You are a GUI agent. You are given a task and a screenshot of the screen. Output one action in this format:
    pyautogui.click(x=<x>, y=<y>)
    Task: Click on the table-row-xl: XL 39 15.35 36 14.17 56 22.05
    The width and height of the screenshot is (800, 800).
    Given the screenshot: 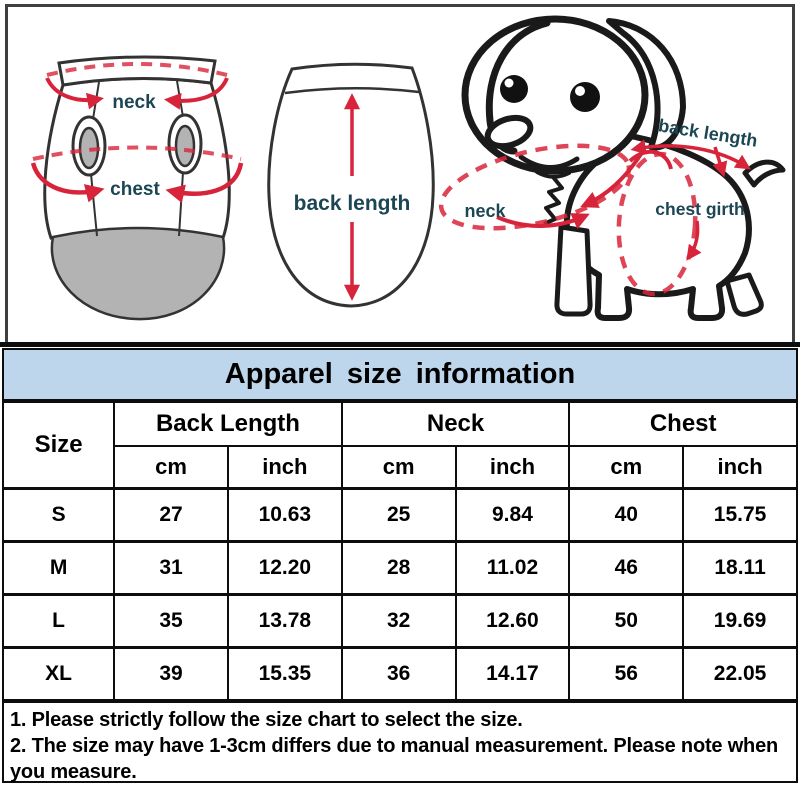 What is the action you would take?
    pyautogui.click(x=399, y=673)
    